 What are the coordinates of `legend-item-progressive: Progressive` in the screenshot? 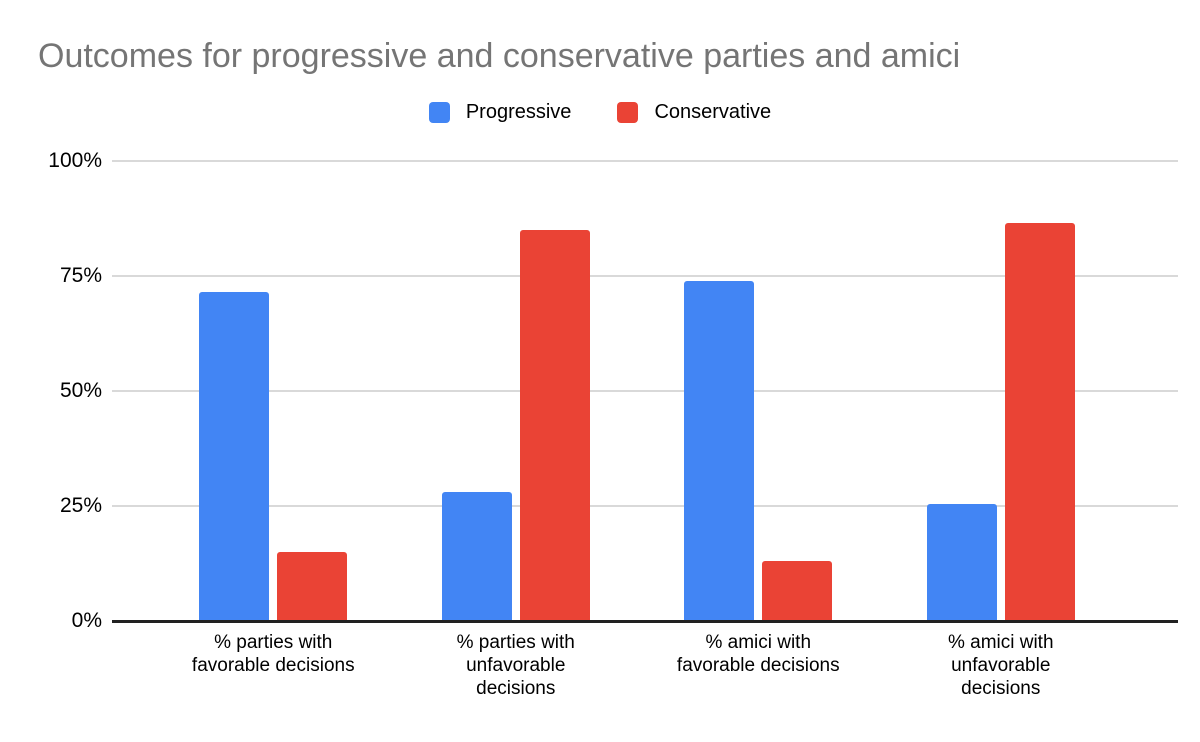 It's located at (500, 112).